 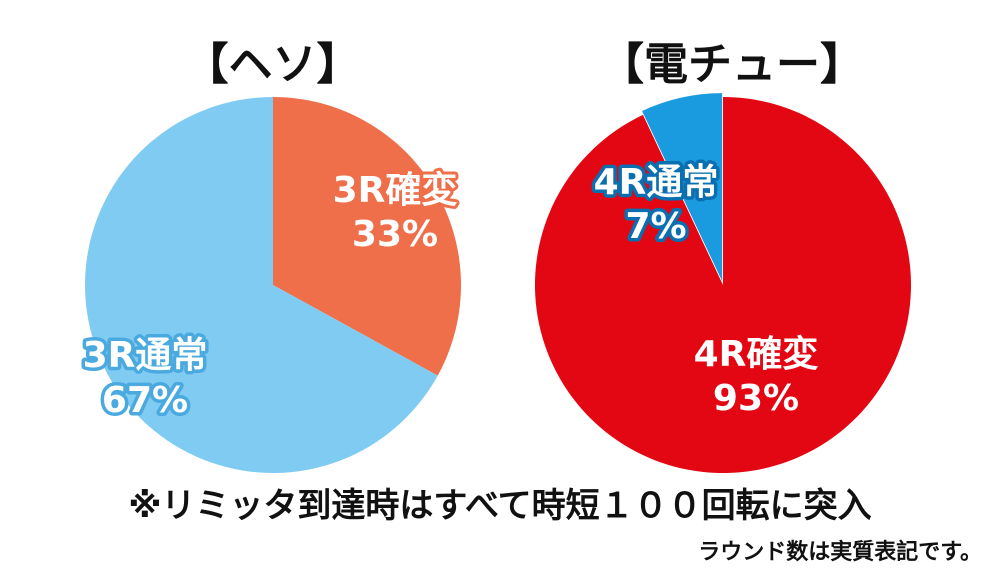 What do you see at coordinates (395, 234) in the screenshot?
I see `heso-value-3r-kakuhen: 33%` at bounding box center [395, 234].